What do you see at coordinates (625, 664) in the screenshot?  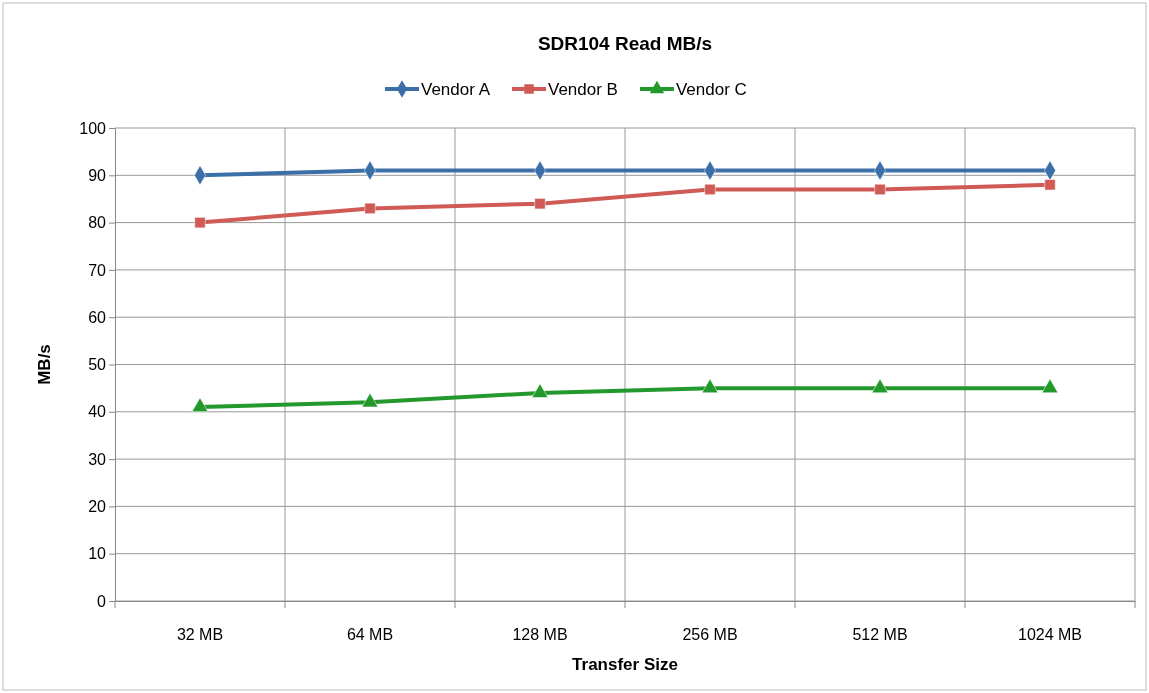 I see `x-axis-title: Transfer Size` at bounding box center [625, 664].